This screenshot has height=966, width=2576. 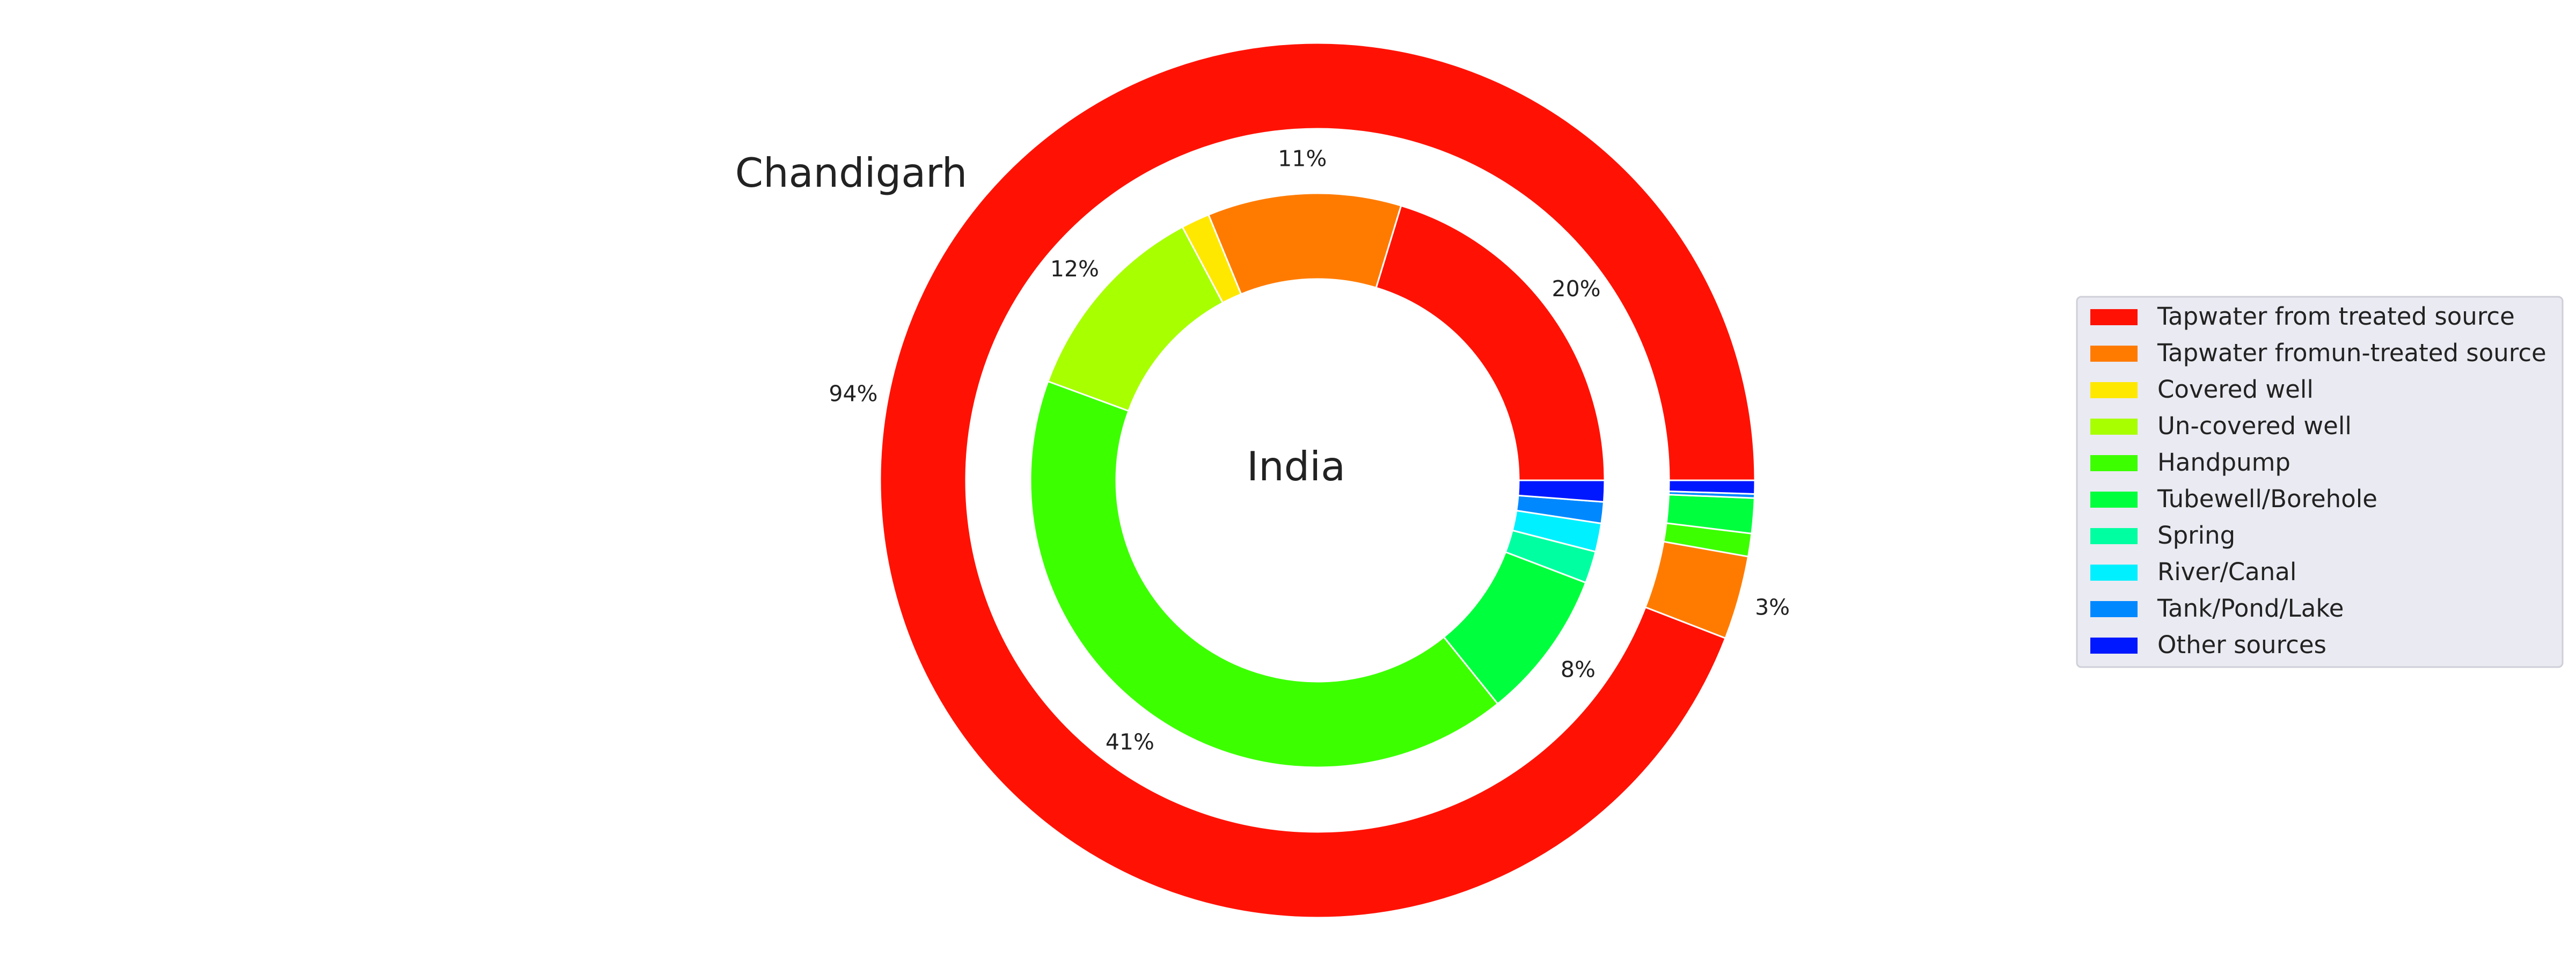 What do you see at coordinates (2351, 353) in the screenshot?
I see `legend-label: Tapwater fromun-treated source` at bounding box center [2351, 353].